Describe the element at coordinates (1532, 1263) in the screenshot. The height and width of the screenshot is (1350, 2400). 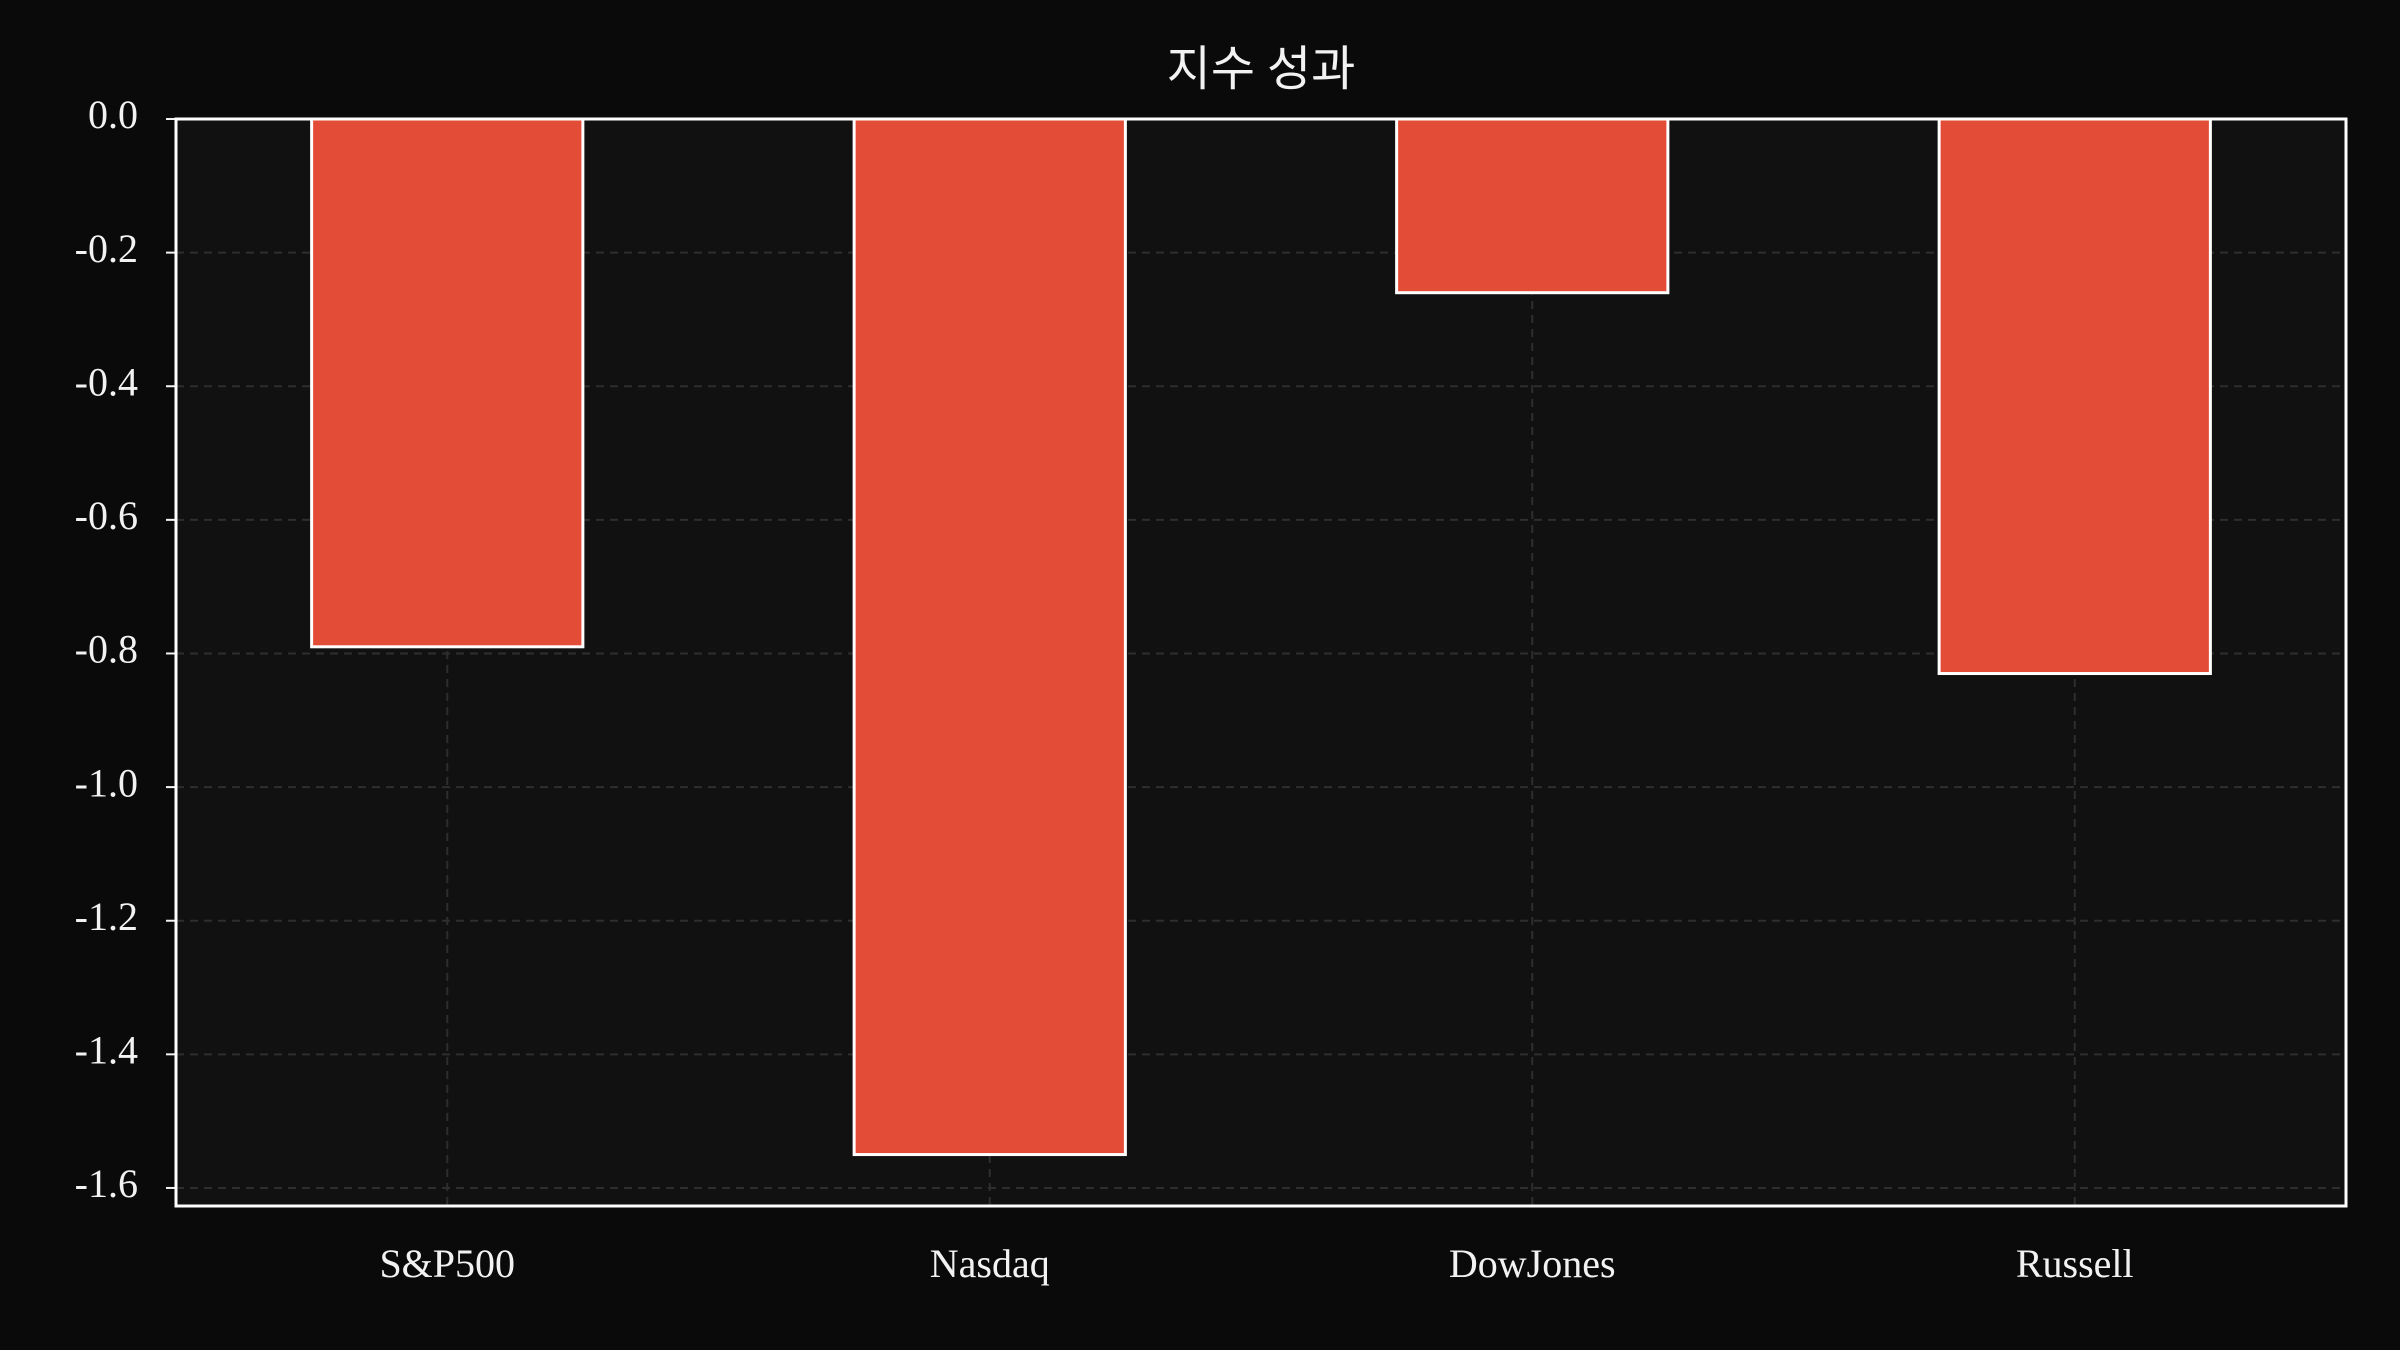
I see `x-tick-label: DowJones` at that location.